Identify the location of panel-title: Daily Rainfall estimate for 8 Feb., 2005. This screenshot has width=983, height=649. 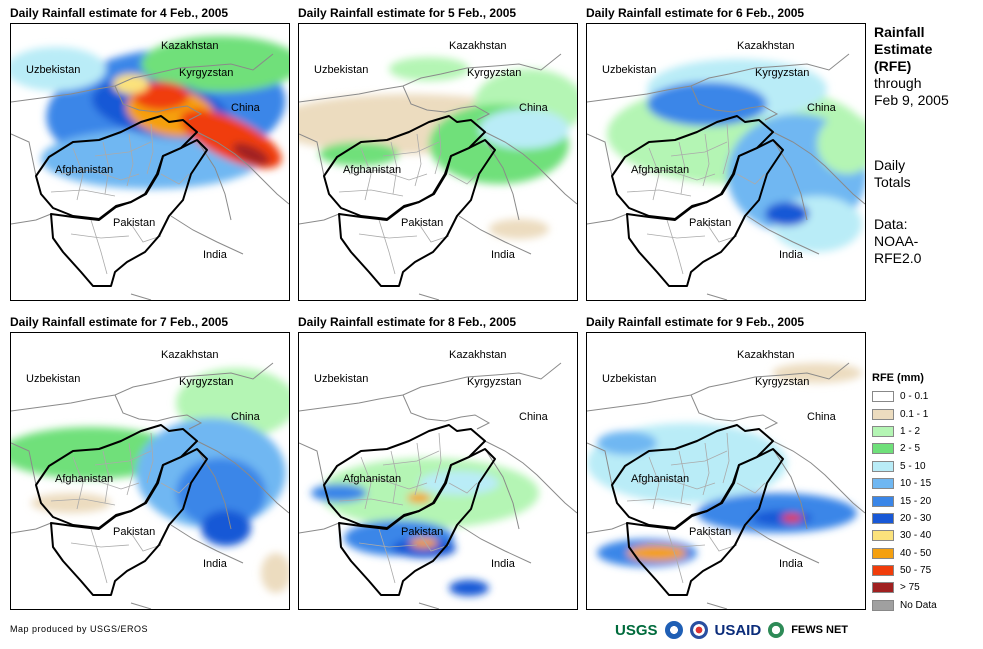
(407, 322).